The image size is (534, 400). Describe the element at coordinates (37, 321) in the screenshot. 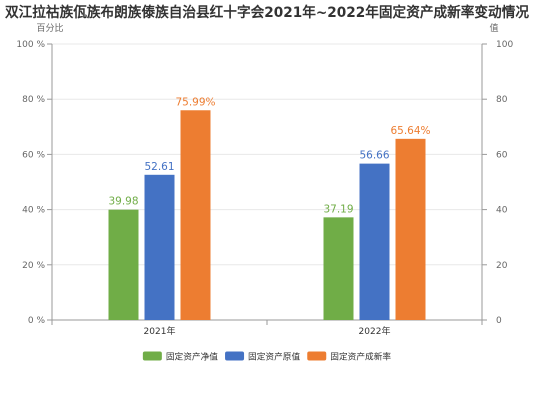

I see `y-left-tick-label: 0 %` at that location.